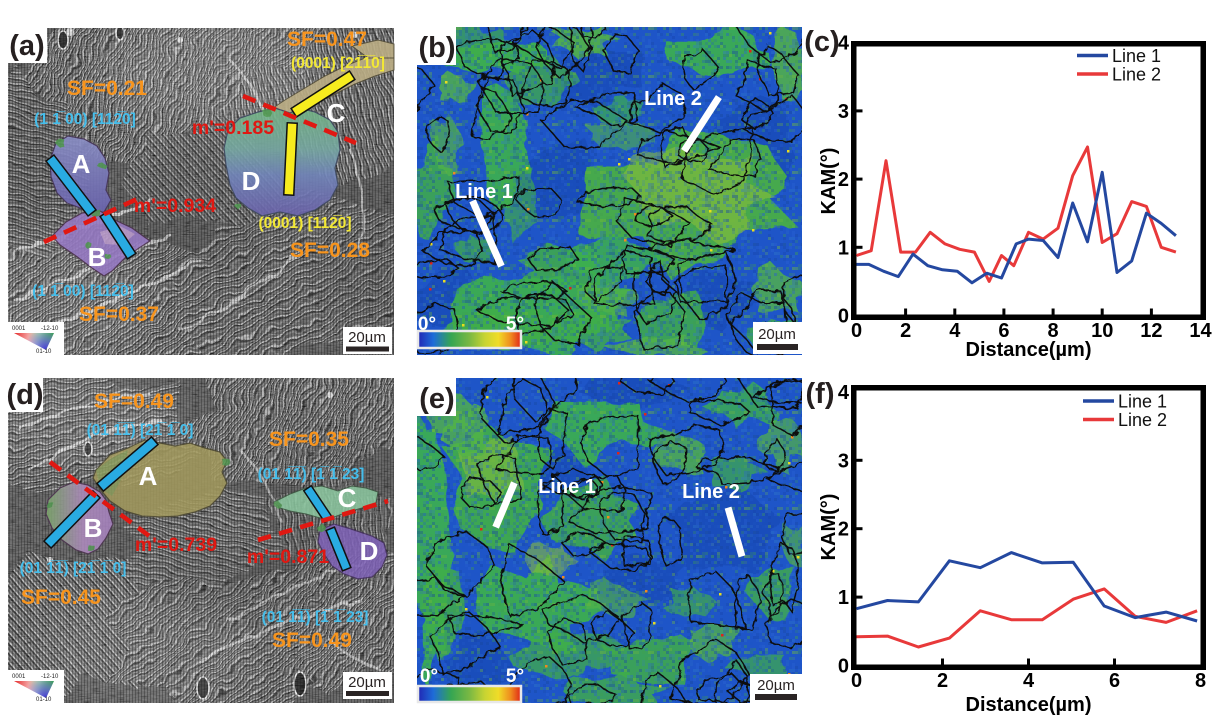 This screenshot has height=724, width=1220. What do you see at coordinates (436, 48) in the screenshot?
I see `svg-text: (b)` at bounding box center [436, 48].